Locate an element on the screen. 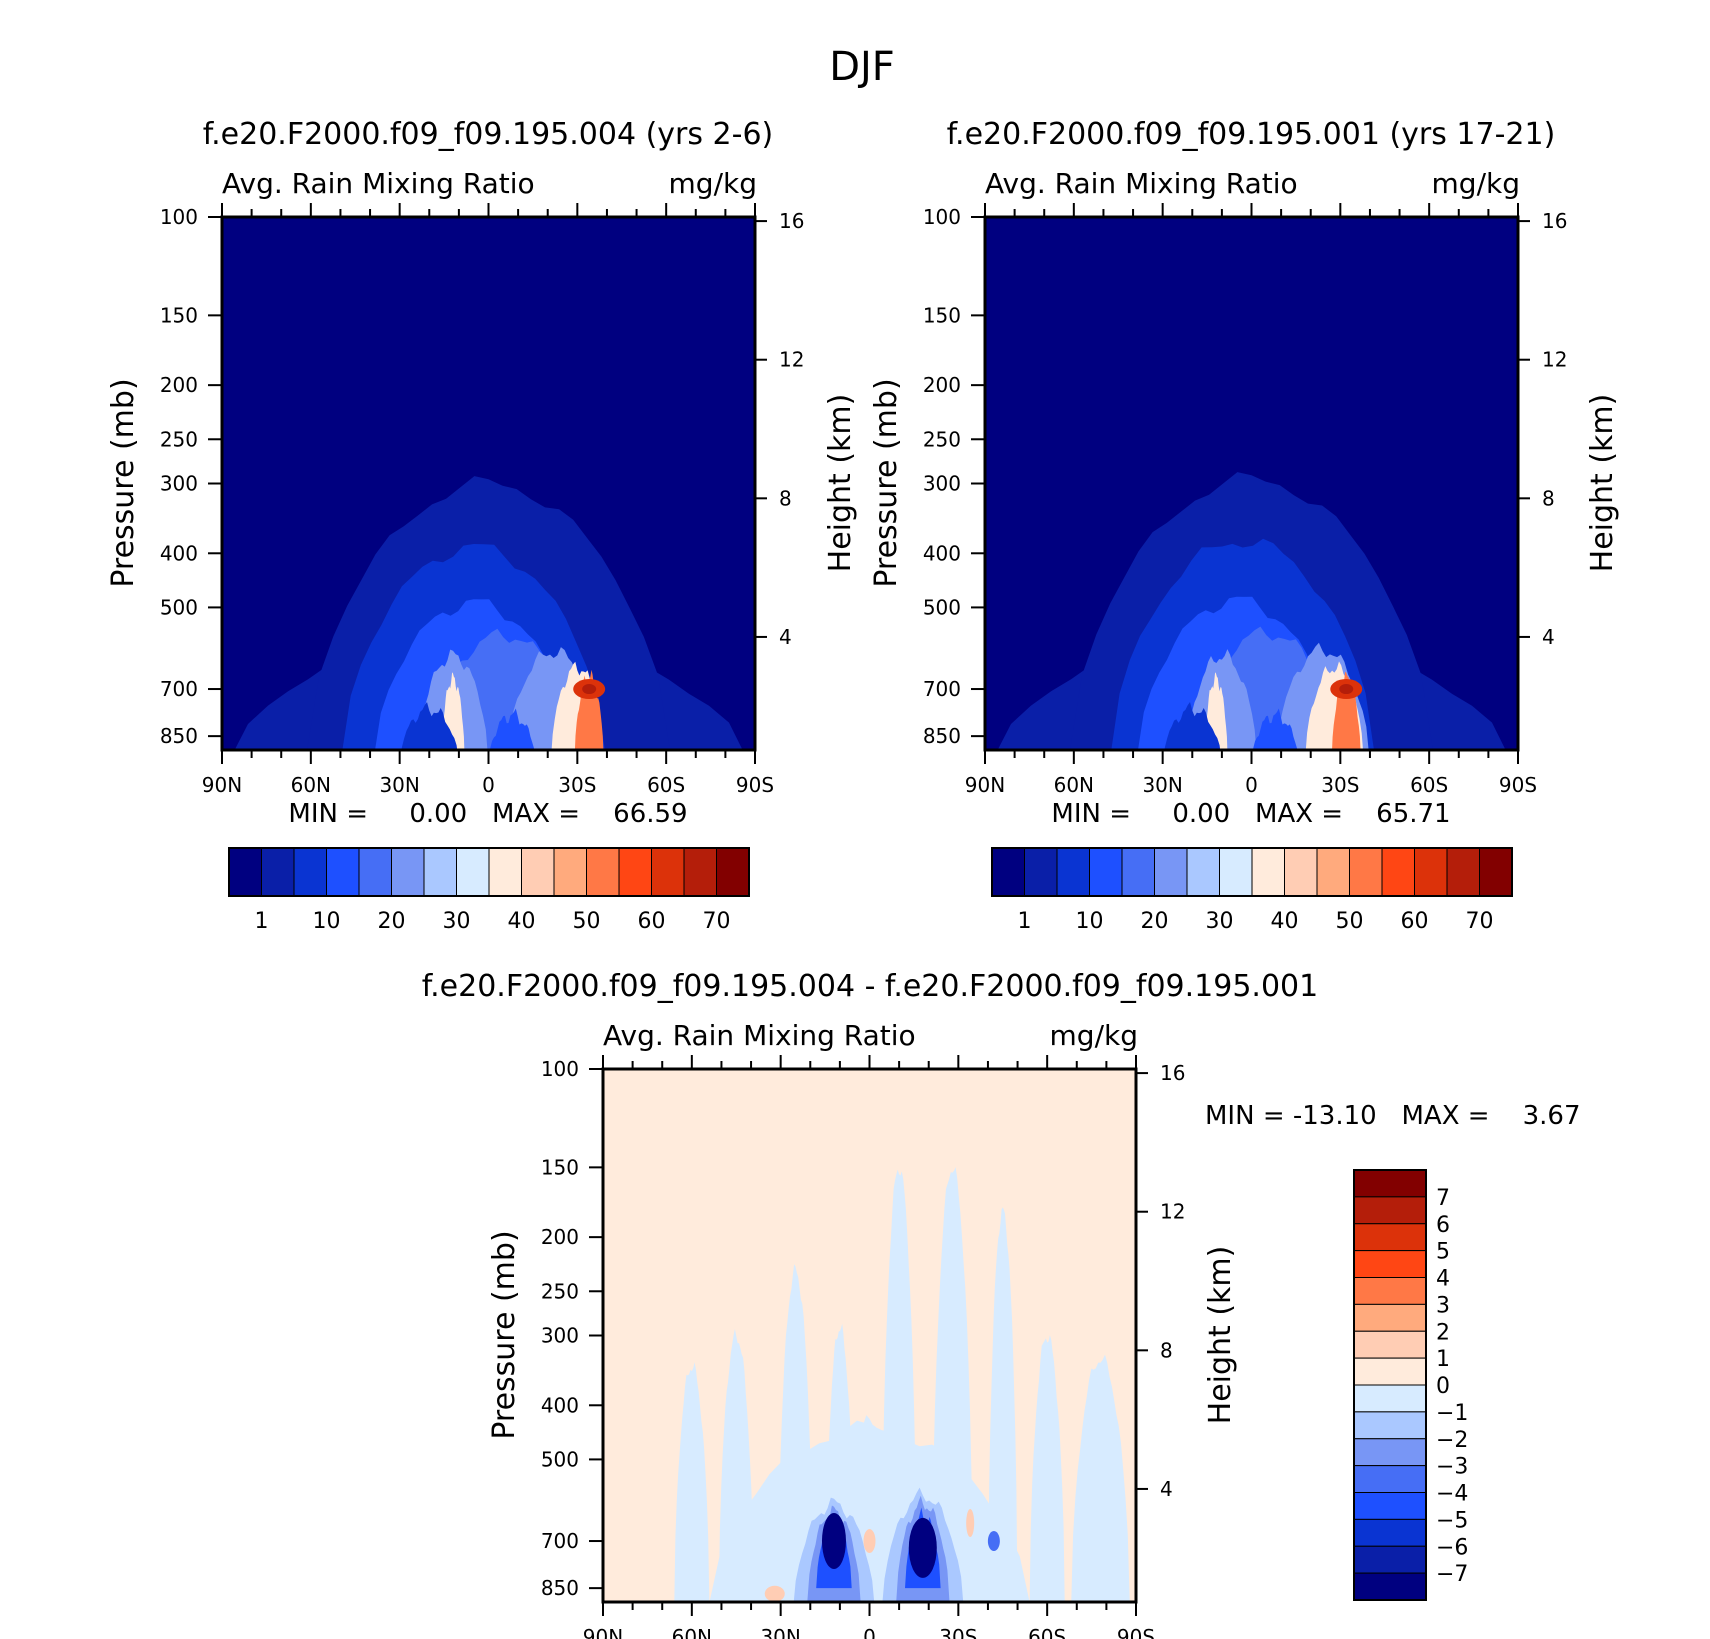 The height and width of the screenshot is (1639, 1710). colorbar-label: −6 is located at coordinates (1452, 1547).